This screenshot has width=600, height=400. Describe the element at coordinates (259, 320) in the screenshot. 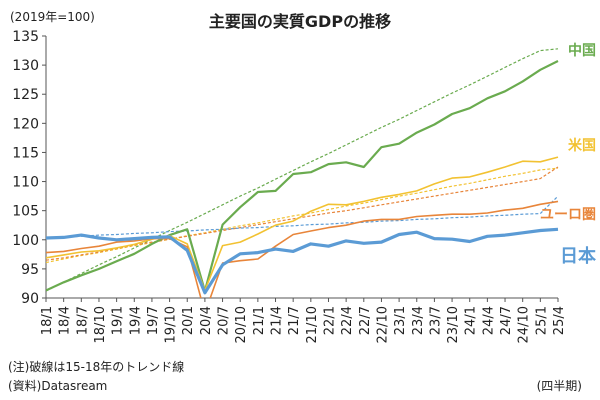

I see `x-tick-label: 21/1` at that location.